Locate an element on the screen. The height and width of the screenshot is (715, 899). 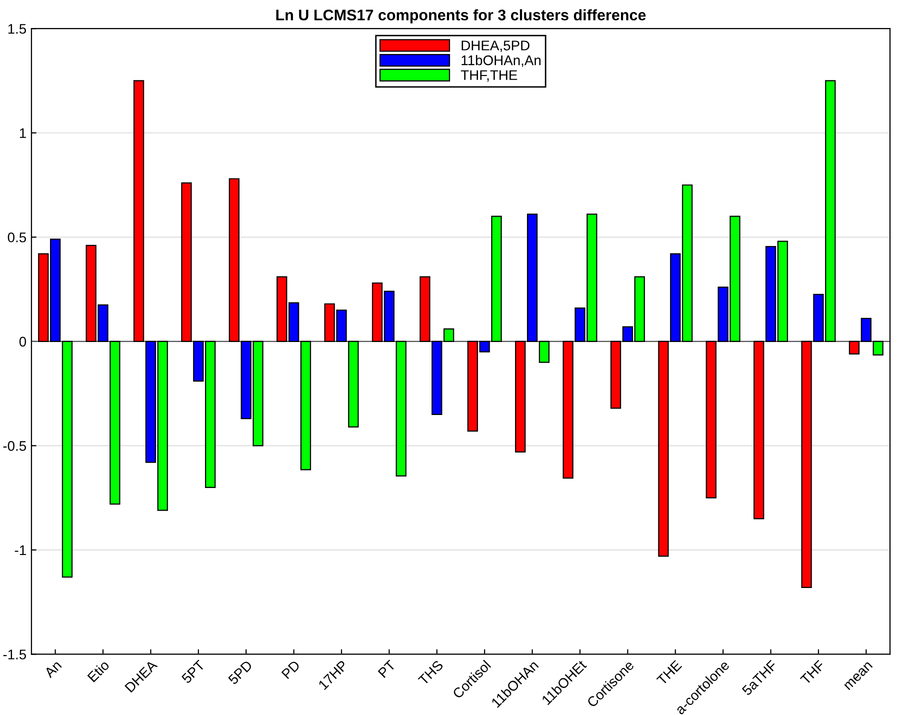
x-tick-label: An is located at coordinates (53, 669).